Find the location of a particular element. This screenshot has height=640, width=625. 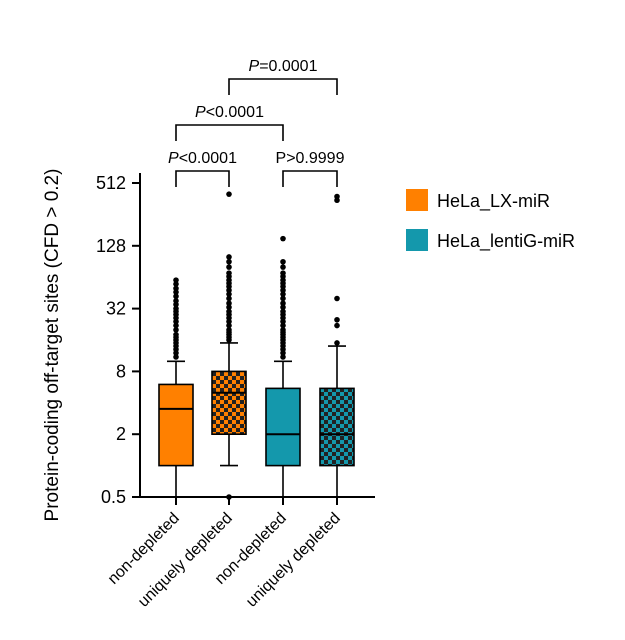

comparison-3: P<0.0001 is located at coordinates (229, 122).